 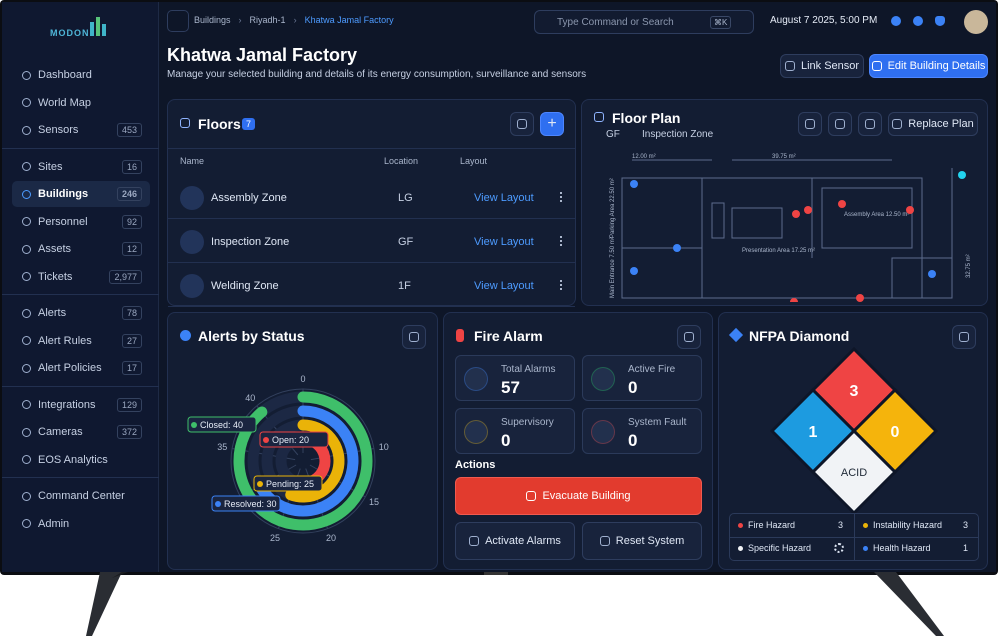 I want to click on floor-name: Welding Zone, so click(x=245, y=286).